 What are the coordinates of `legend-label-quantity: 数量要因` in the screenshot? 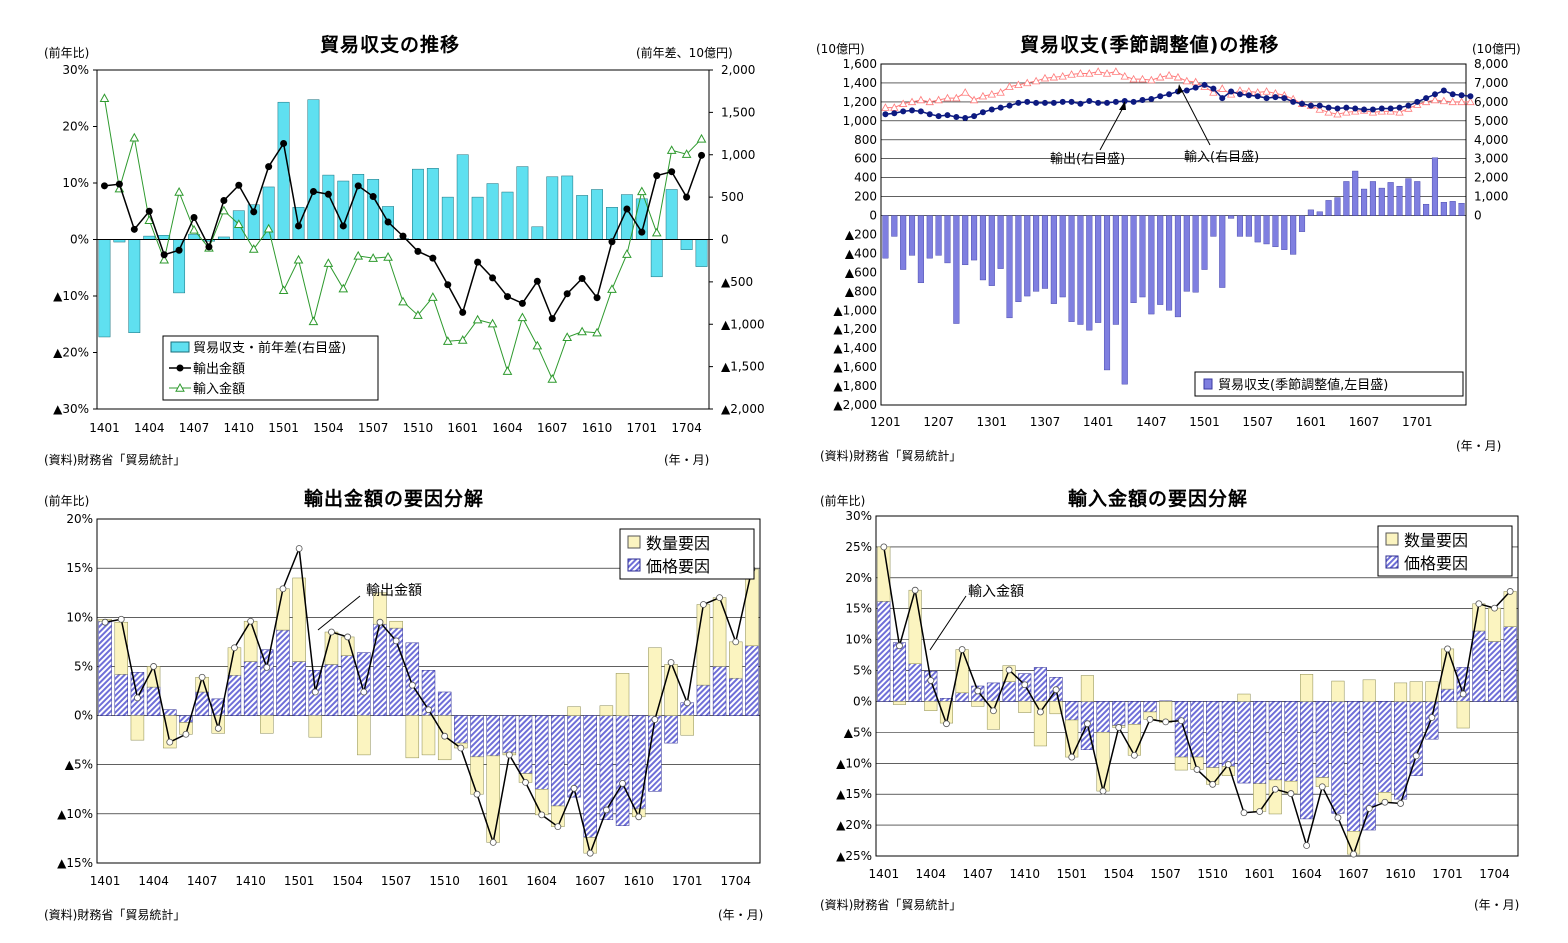 It's located at (678, 543).